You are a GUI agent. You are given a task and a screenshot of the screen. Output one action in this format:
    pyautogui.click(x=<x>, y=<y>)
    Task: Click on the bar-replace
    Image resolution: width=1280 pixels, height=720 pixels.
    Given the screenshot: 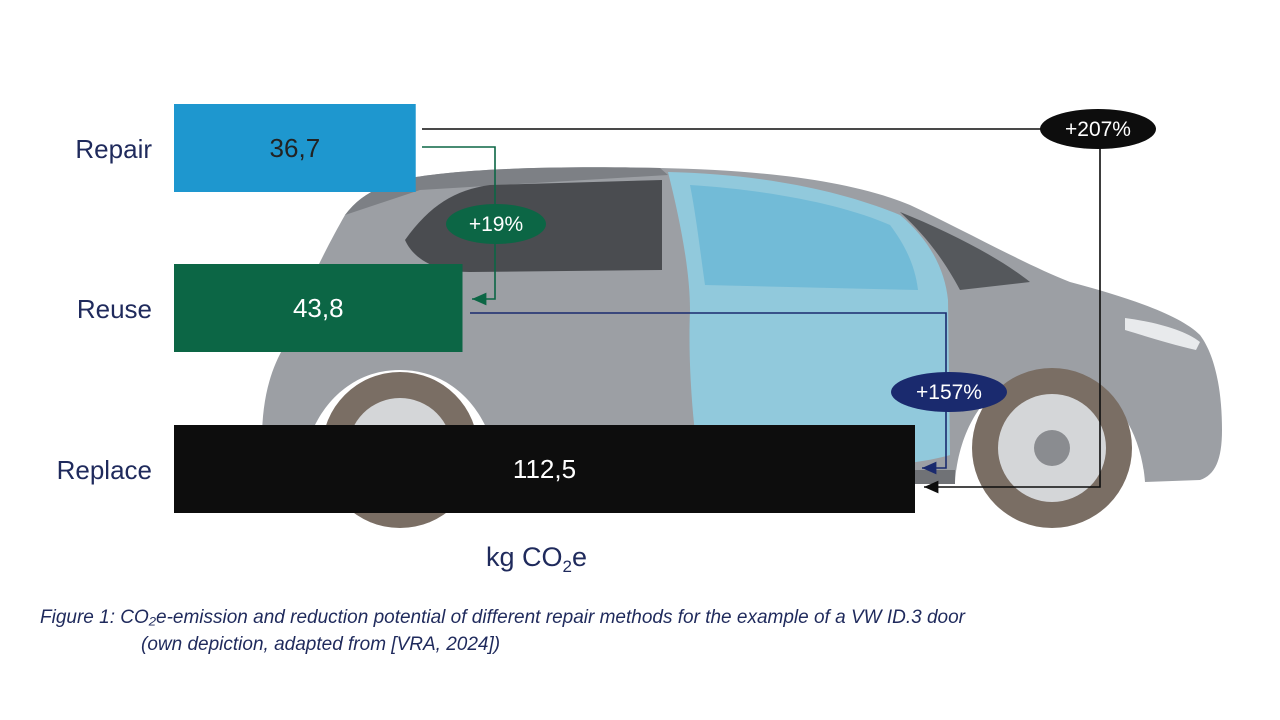 What is the action you would take?
    pyautogui.click(x=544, y=469)
    